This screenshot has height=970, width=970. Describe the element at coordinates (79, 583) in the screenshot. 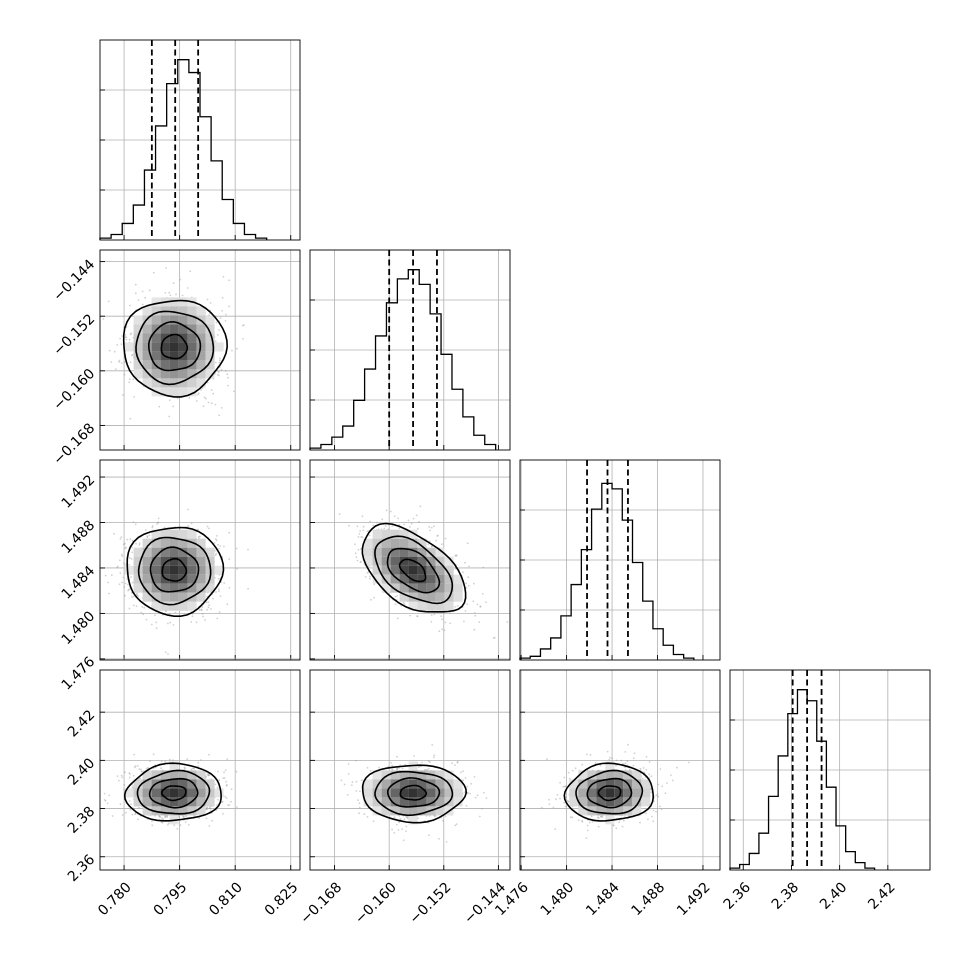

I see `y-tick-label: 1.484` at that location.